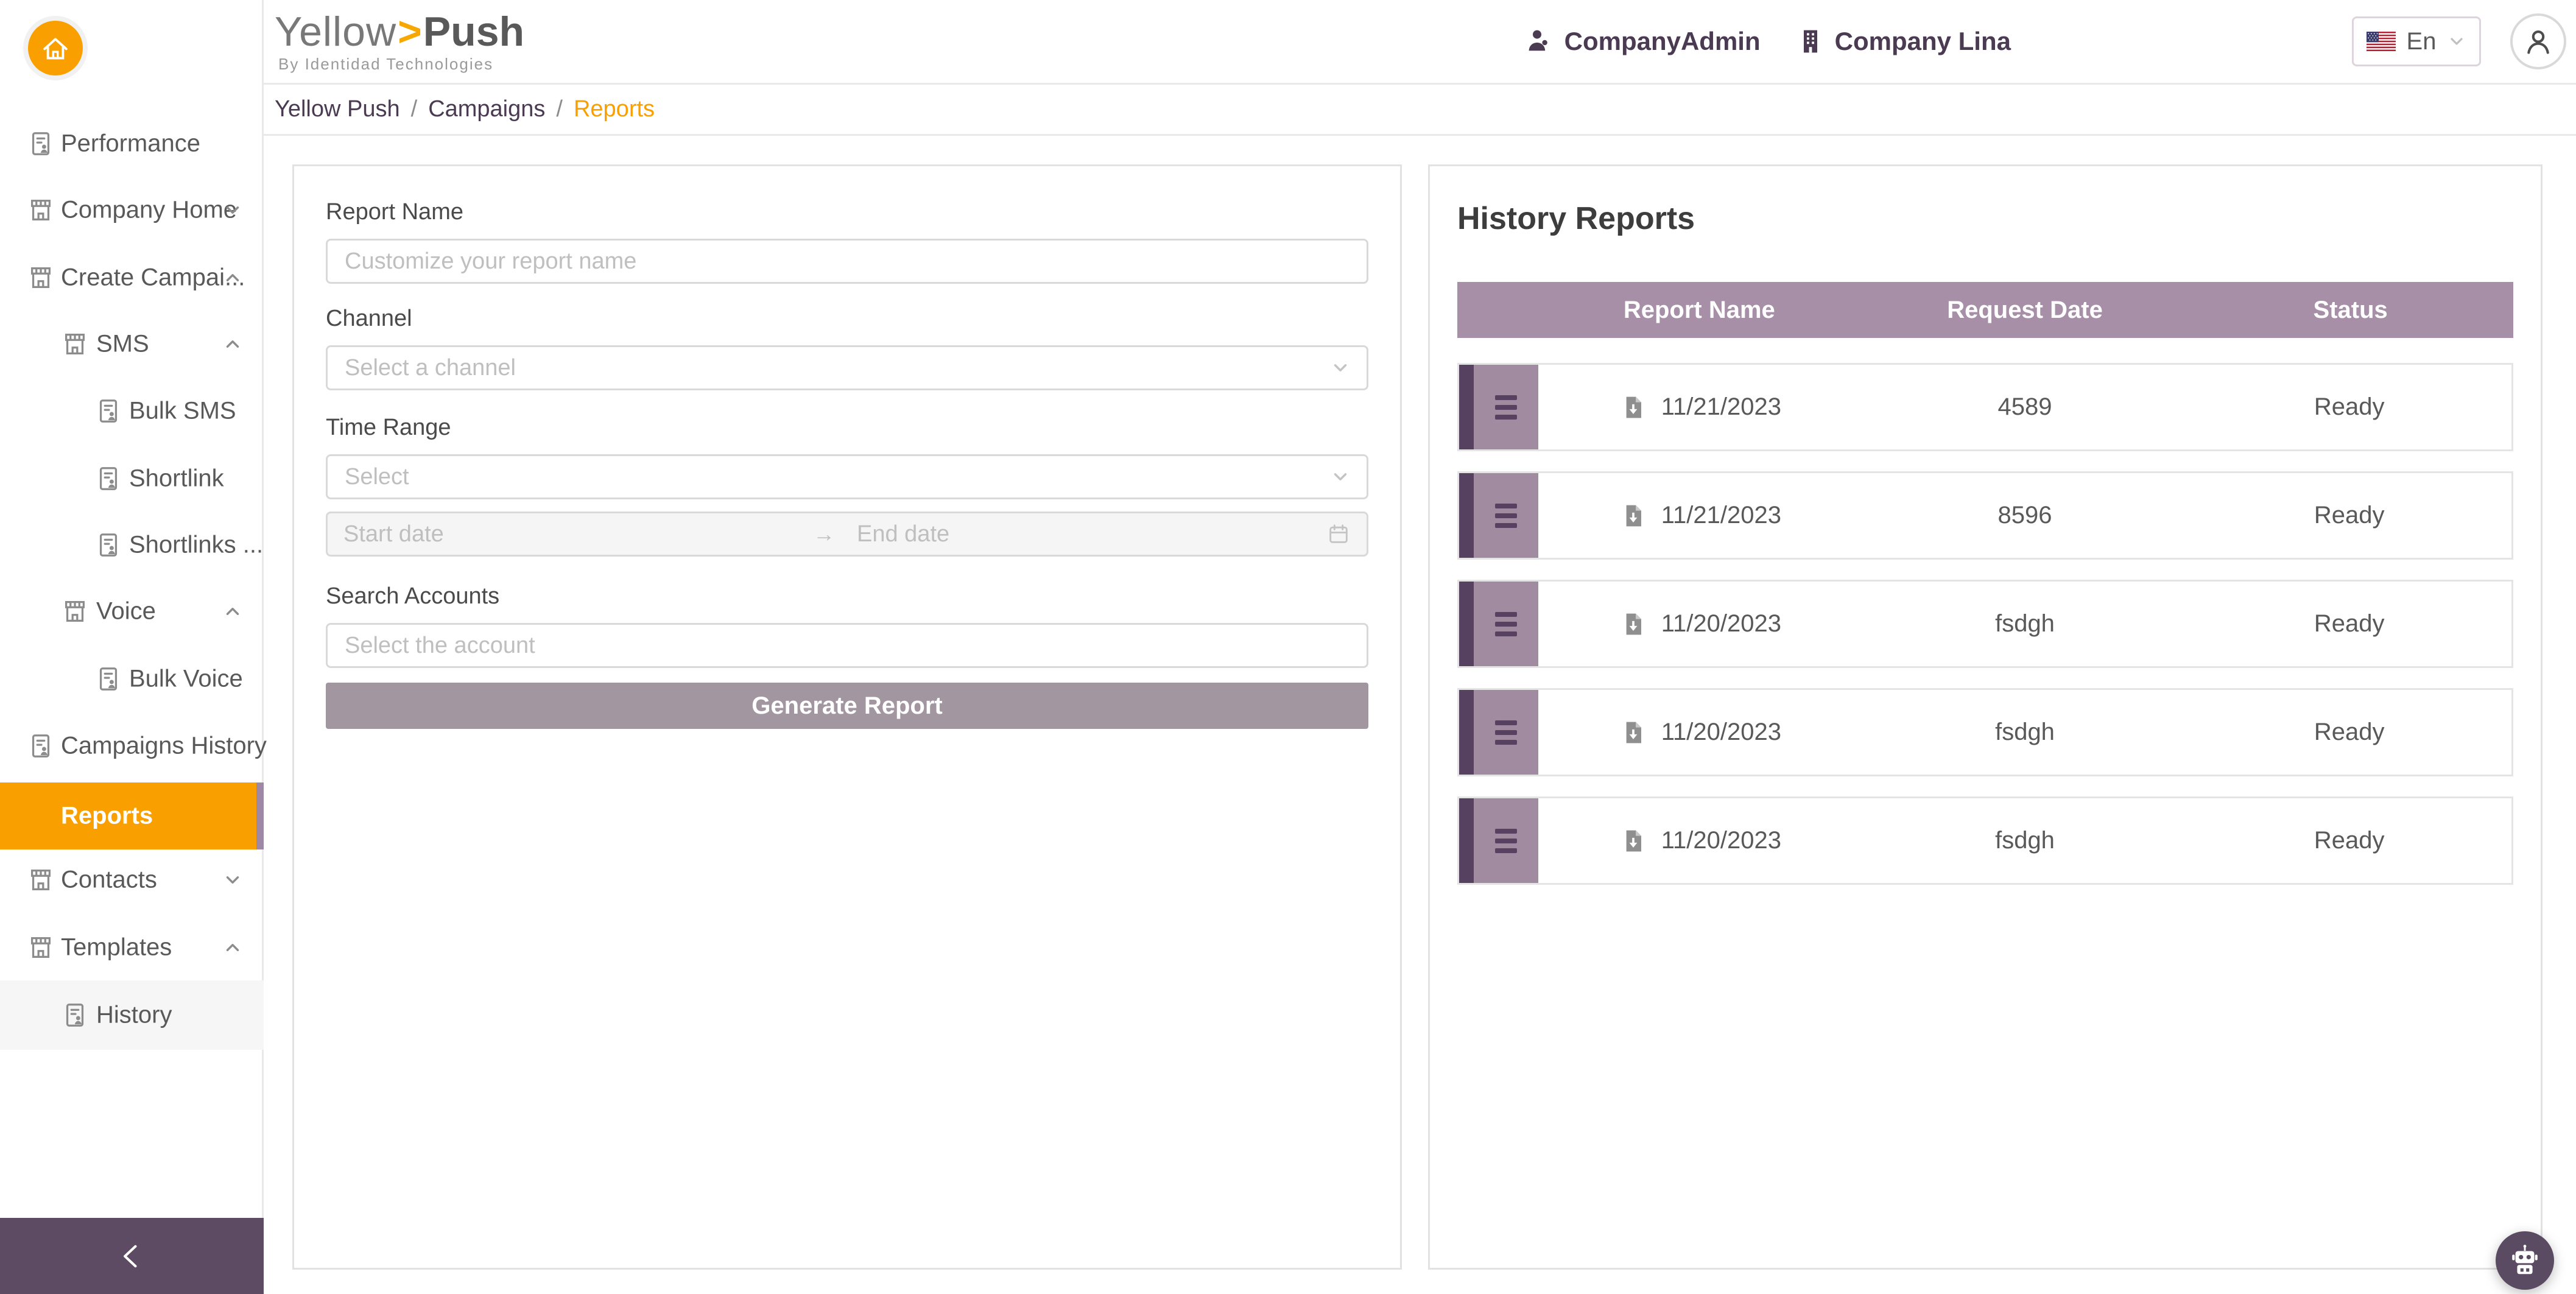 Image resolution: width=2576 pixels, height=1294 pixels. What do you see at coordinates (847, 534) in the screenshot?
I see `date-range-picker: Start date → End date` at bounding box center [847, 534].